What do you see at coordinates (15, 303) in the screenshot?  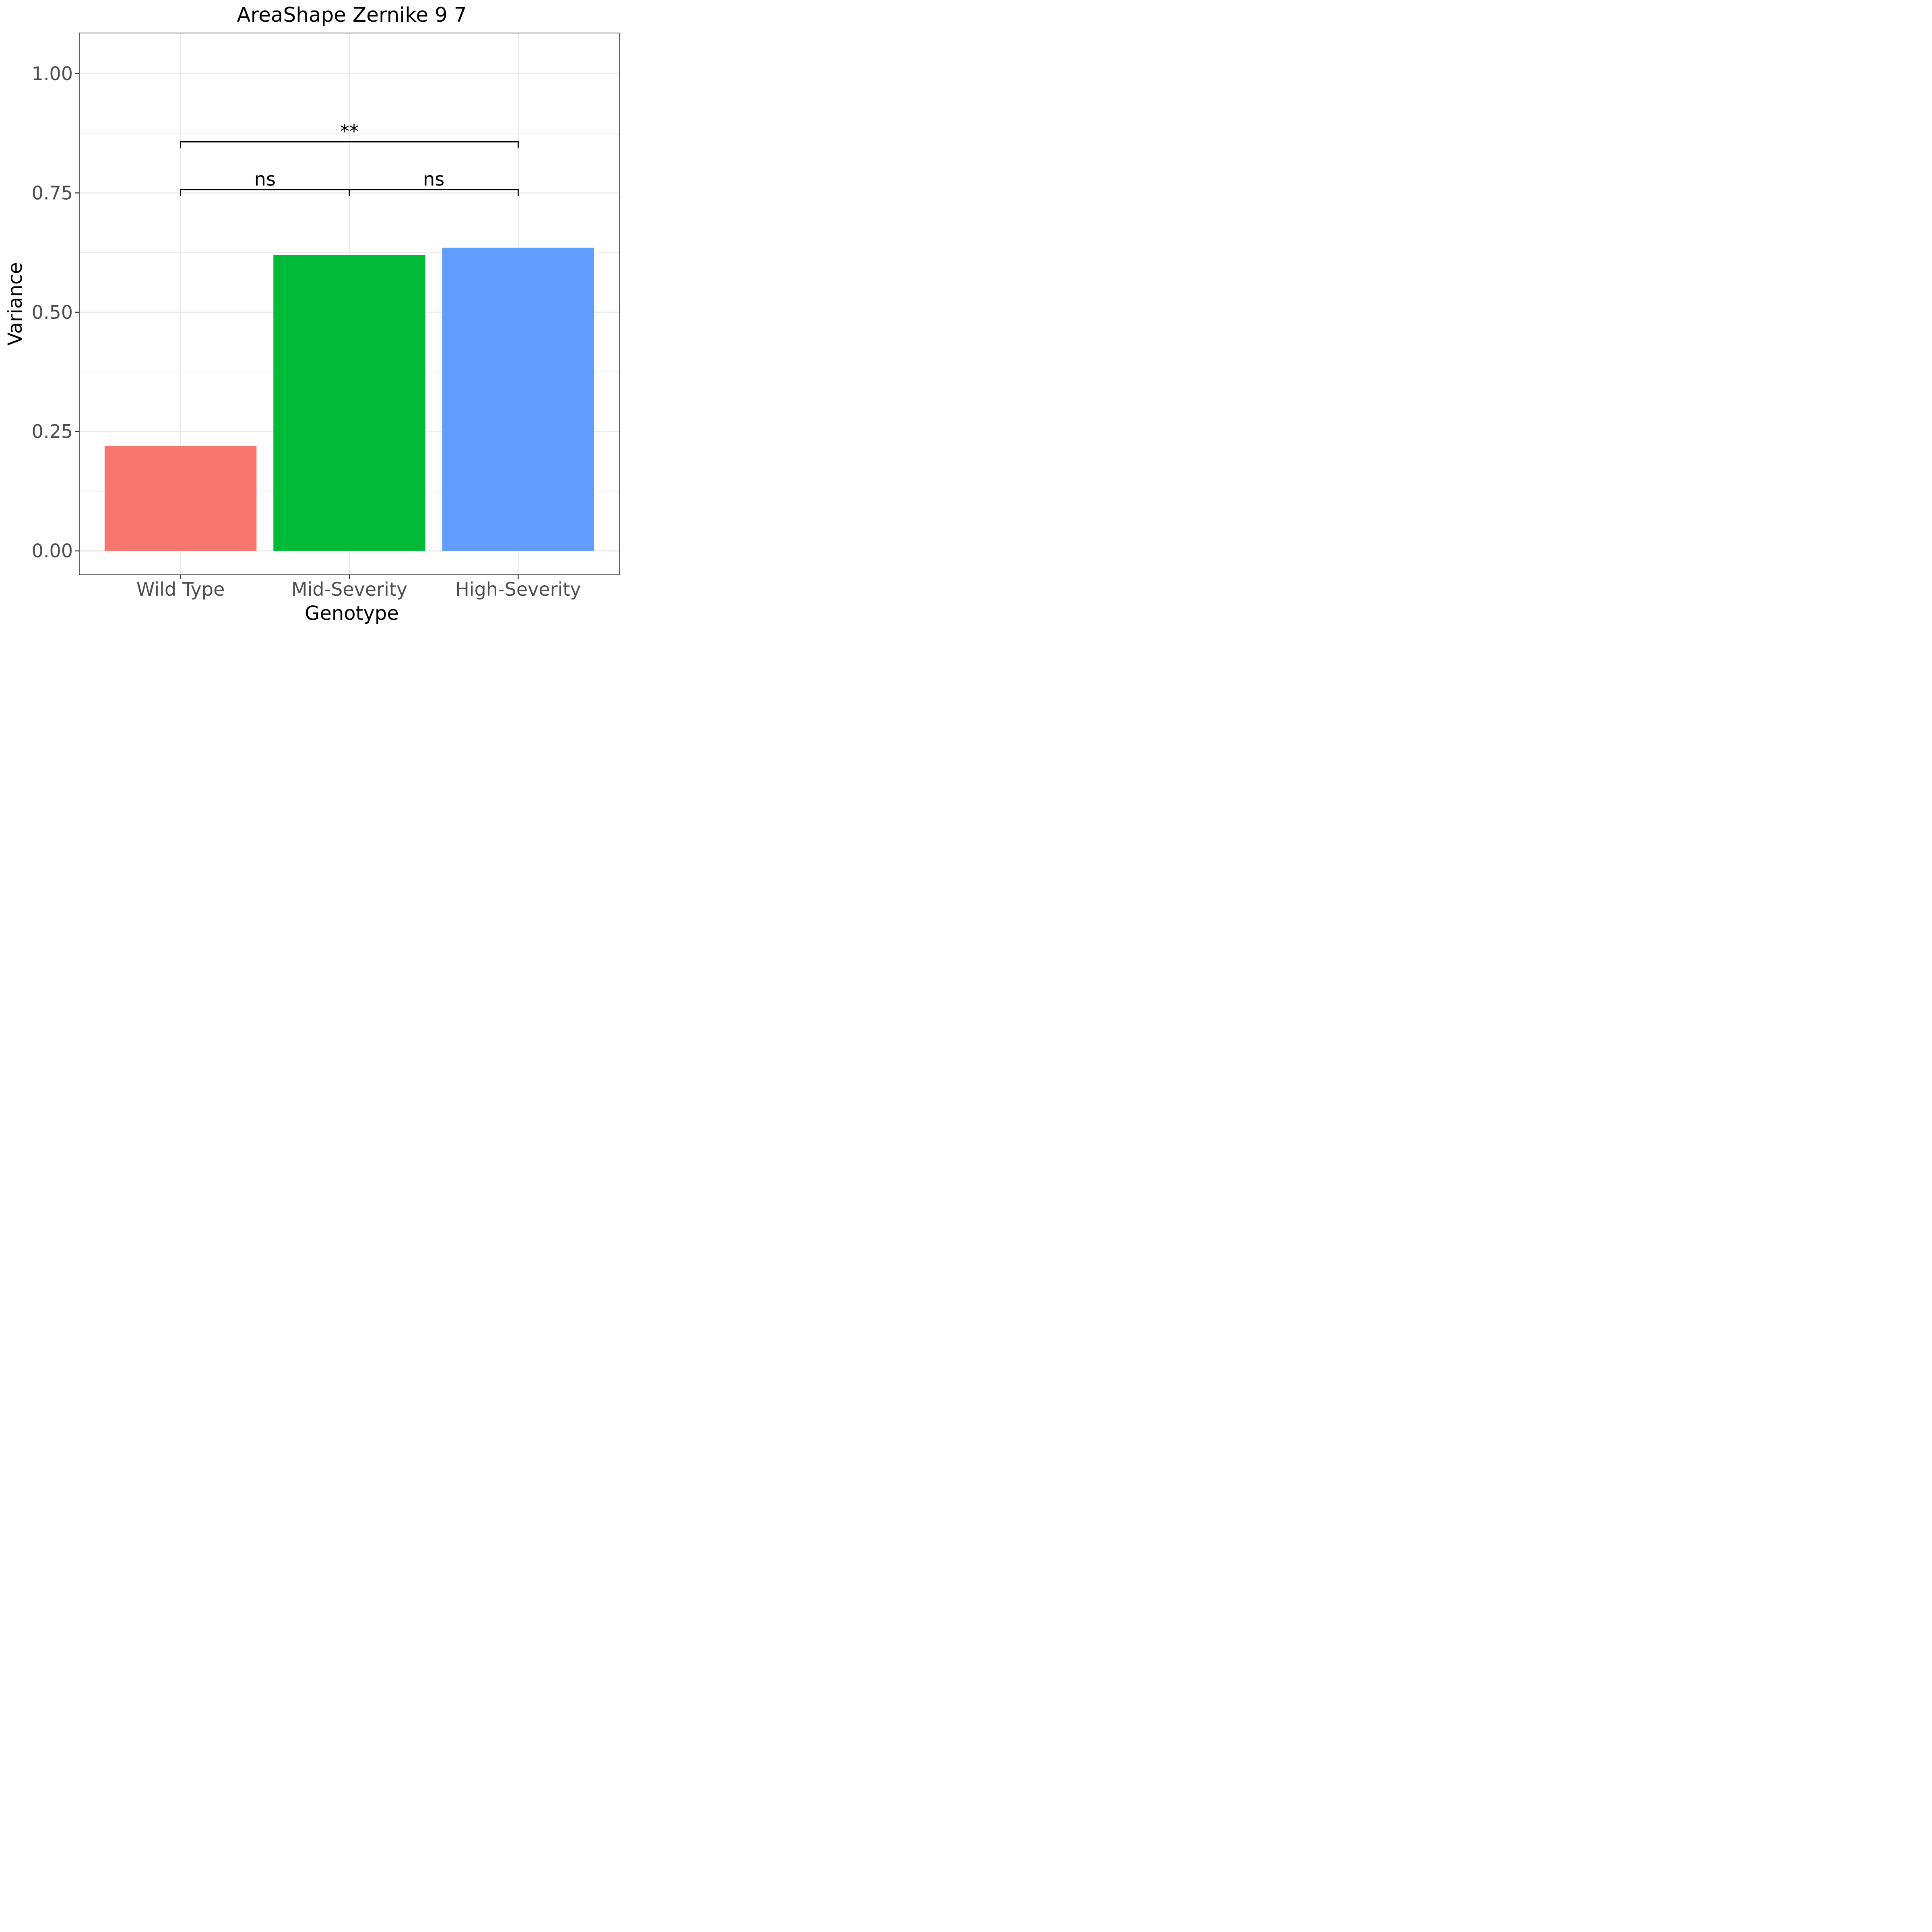 I see `y-axis-title: Variance` at bounding box center [15, 303].